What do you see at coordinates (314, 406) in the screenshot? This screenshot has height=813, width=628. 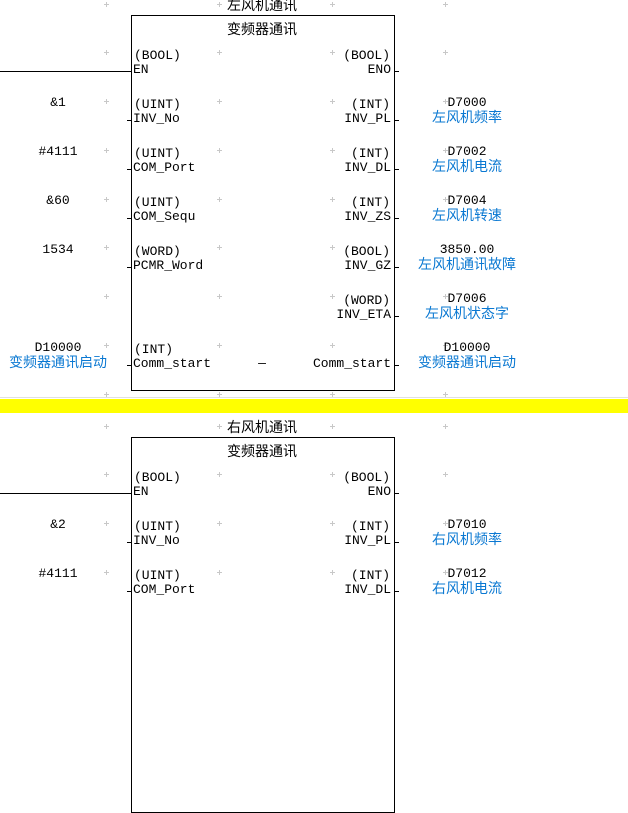 I see `rung-separator-highlight` at bounding box center [314, 406].